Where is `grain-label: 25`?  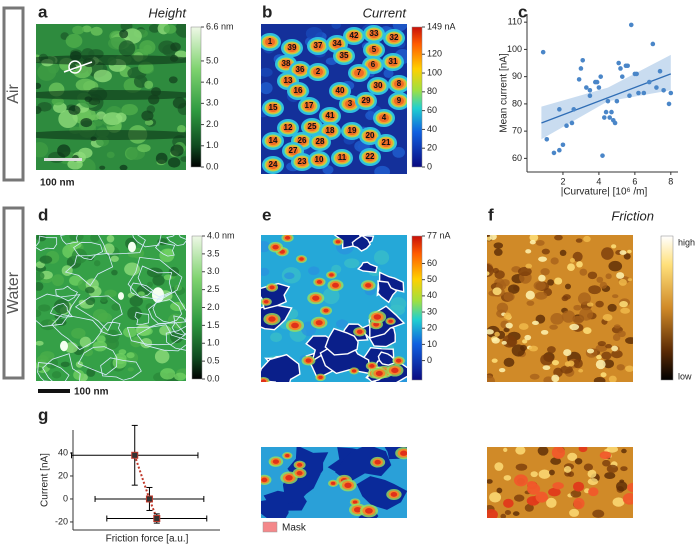
grain-label: 25 is located at coordinates (312, 126).